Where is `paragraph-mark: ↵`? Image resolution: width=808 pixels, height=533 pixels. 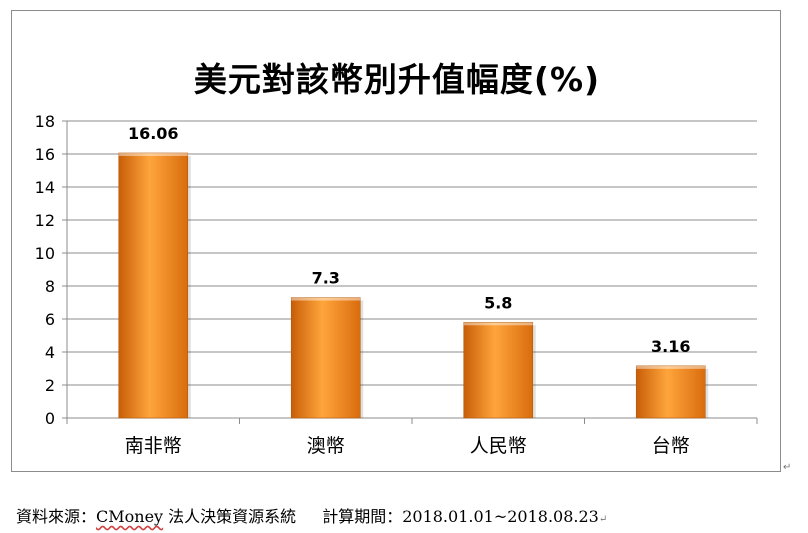
paragraph-mark: ↵ is located at coordinates (787, 467).